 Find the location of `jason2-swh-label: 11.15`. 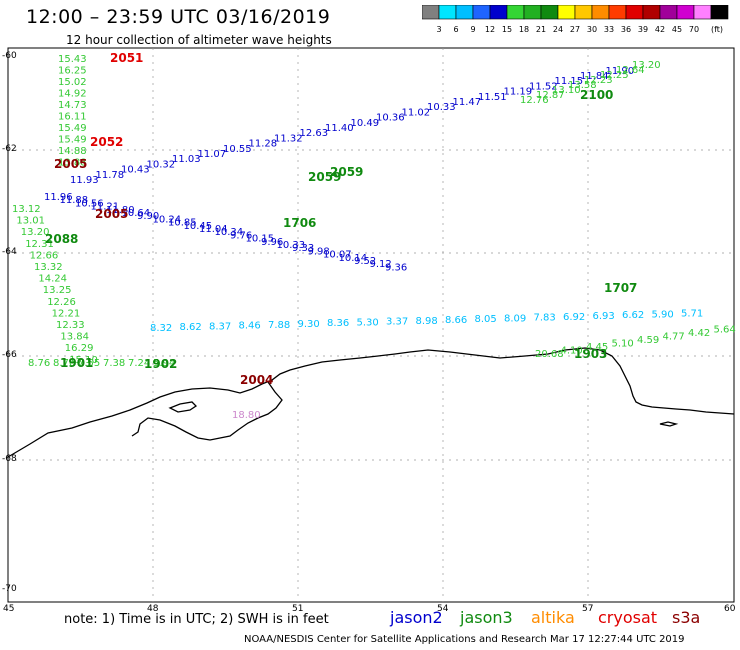

jason2-swh-label: 11.15 is located at coordinates (569, 81).